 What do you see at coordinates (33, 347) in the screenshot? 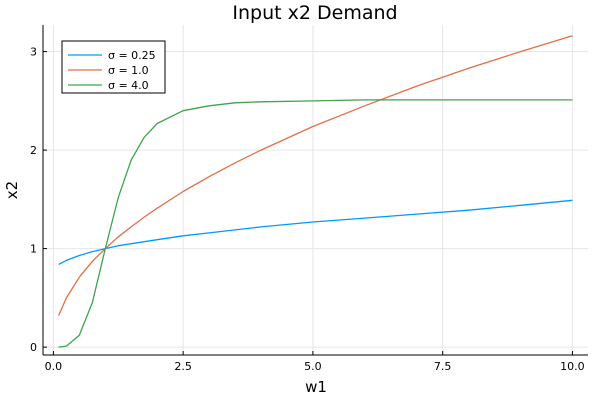
I see `y-tick-label: 0` at bounding box center [33, 347].